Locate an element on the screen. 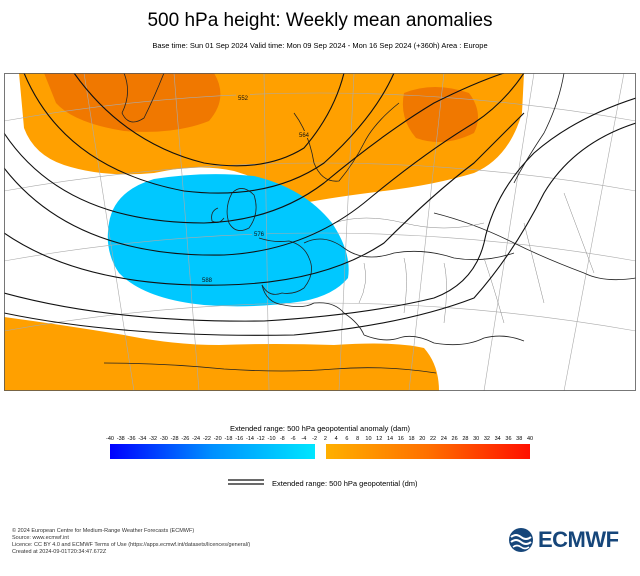  colorbar-negative is located at coordinates (212, 451).